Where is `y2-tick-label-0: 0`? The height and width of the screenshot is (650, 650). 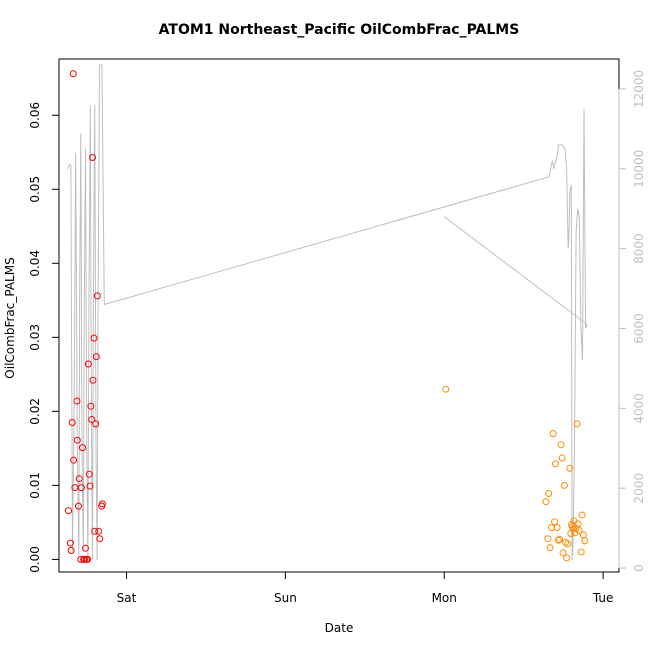
y2-tick-label-0: 0 is located at coordinates (639, 568).